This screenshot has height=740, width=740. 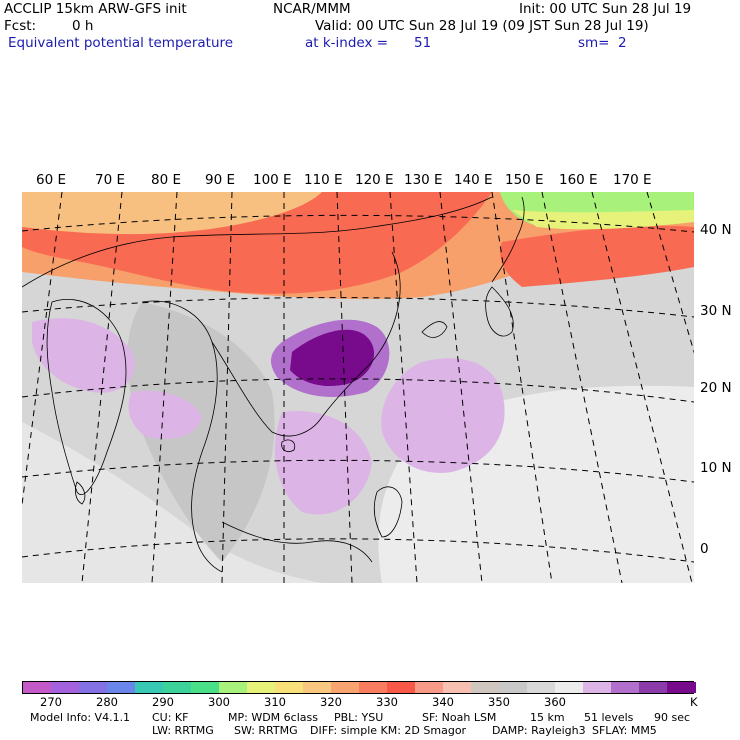 What do you see at coordinates (605, 9) in the screenshot?
I see `init-time: Init: 00 UTC Sun 28 Jul 19` at bounding box center [605, 9].